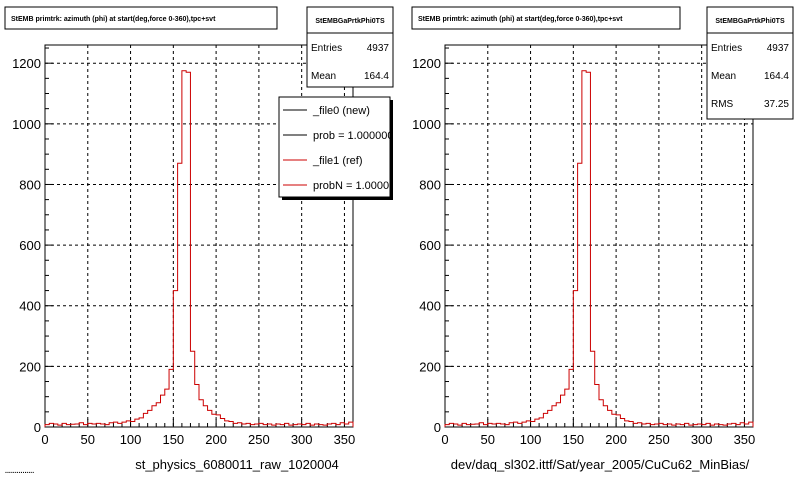  I want to click on x-tick-label: 350, so click(345, 439).